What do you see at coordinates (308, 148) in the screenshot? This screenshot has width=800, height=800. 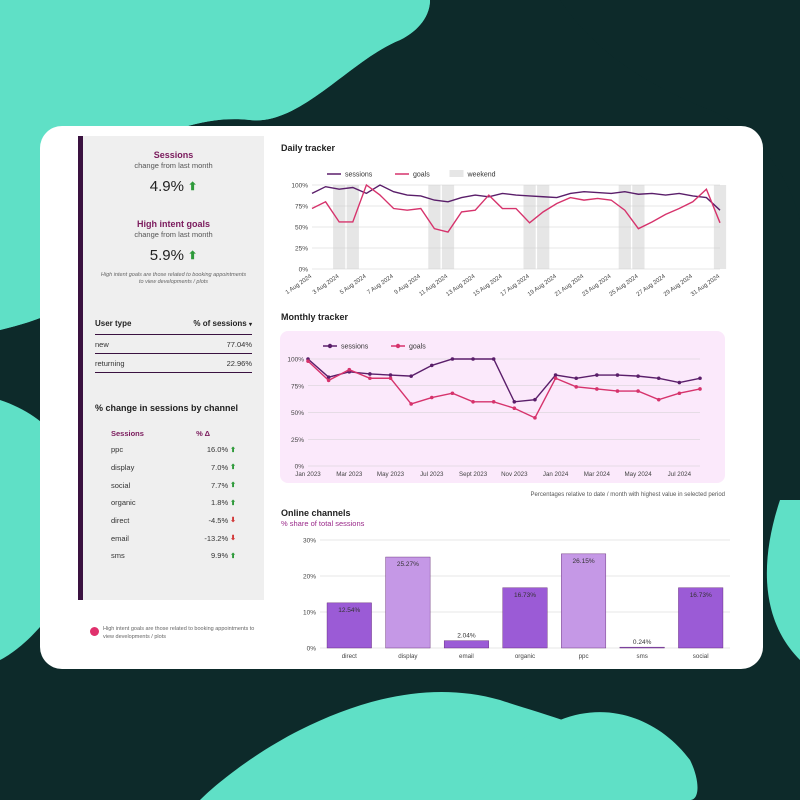 I see `daily-tracker-title: Daily tracker` at bounding box center [308, 148].